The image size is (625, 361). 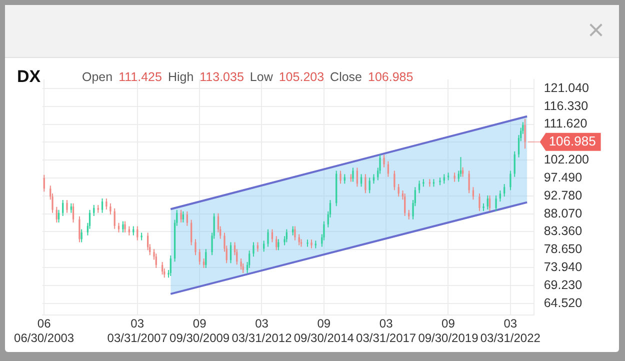 I want to click on y-tick-label: 69.230, so click(x=563, y=285).